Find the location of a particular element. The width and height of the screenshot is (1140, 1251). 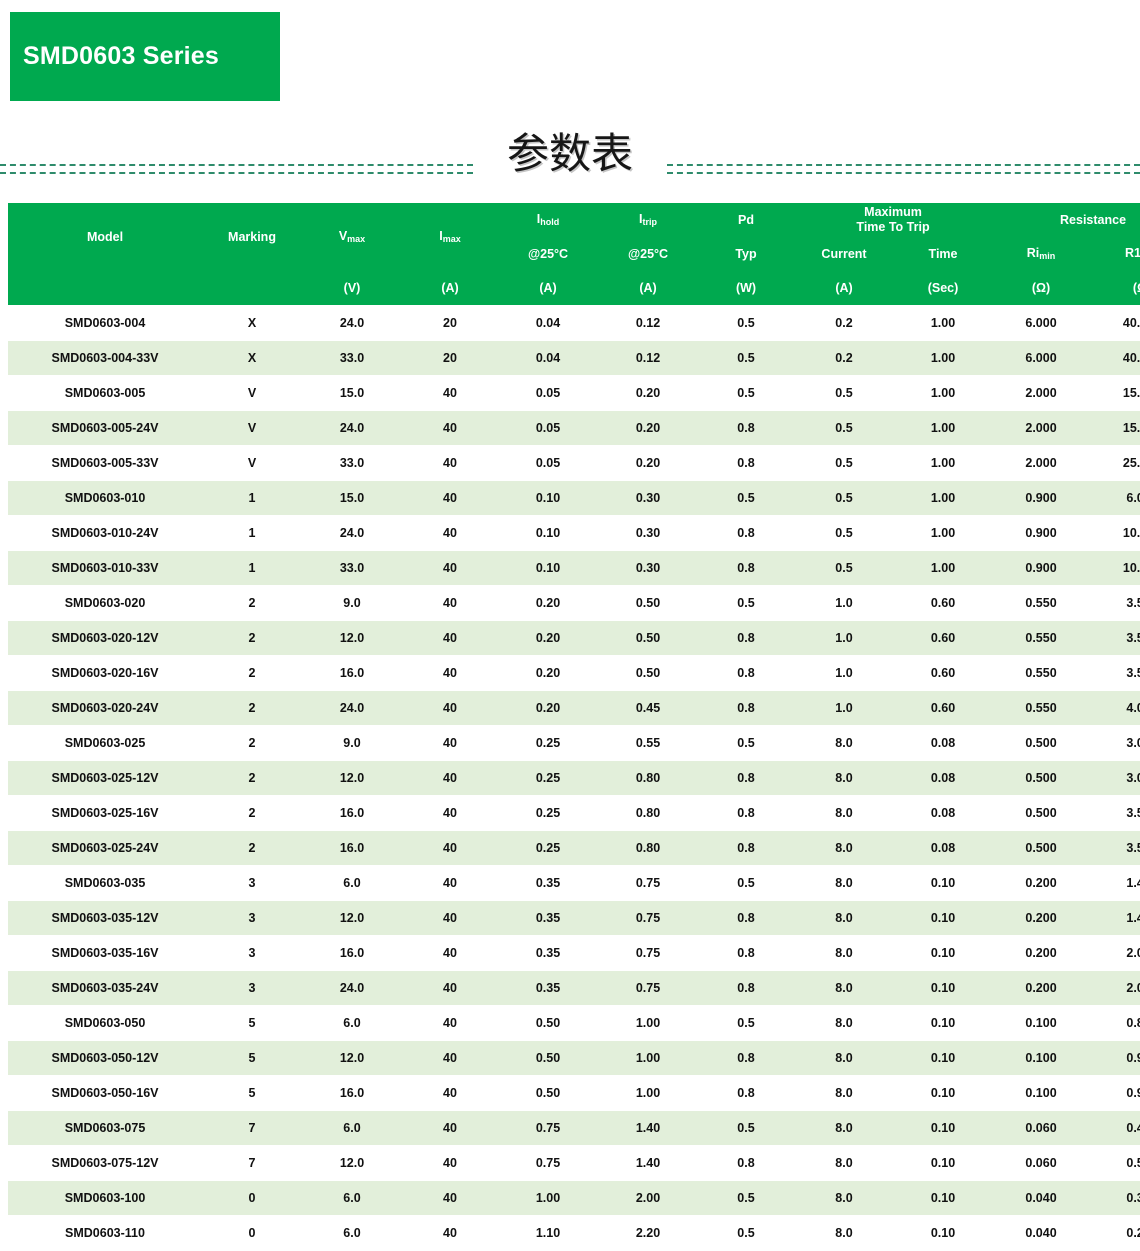

cell-ihold: 0.35 is located at coordinates (548, 918).